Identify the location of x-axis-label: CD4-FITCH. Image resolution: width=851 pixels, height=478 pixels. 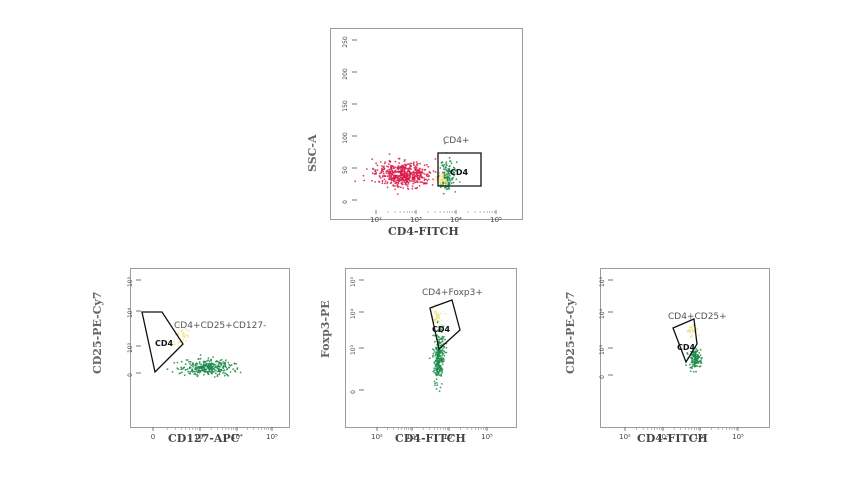
(430, 438).